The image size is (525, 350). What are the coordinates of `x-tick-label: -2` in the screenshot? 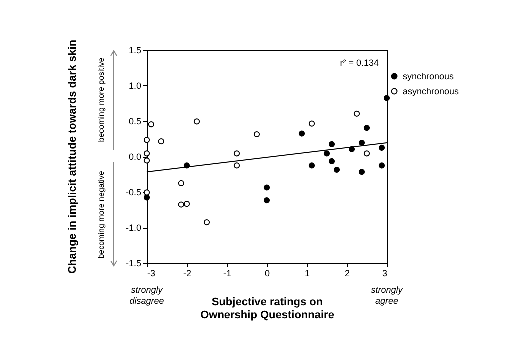 It's located at (187, 273).